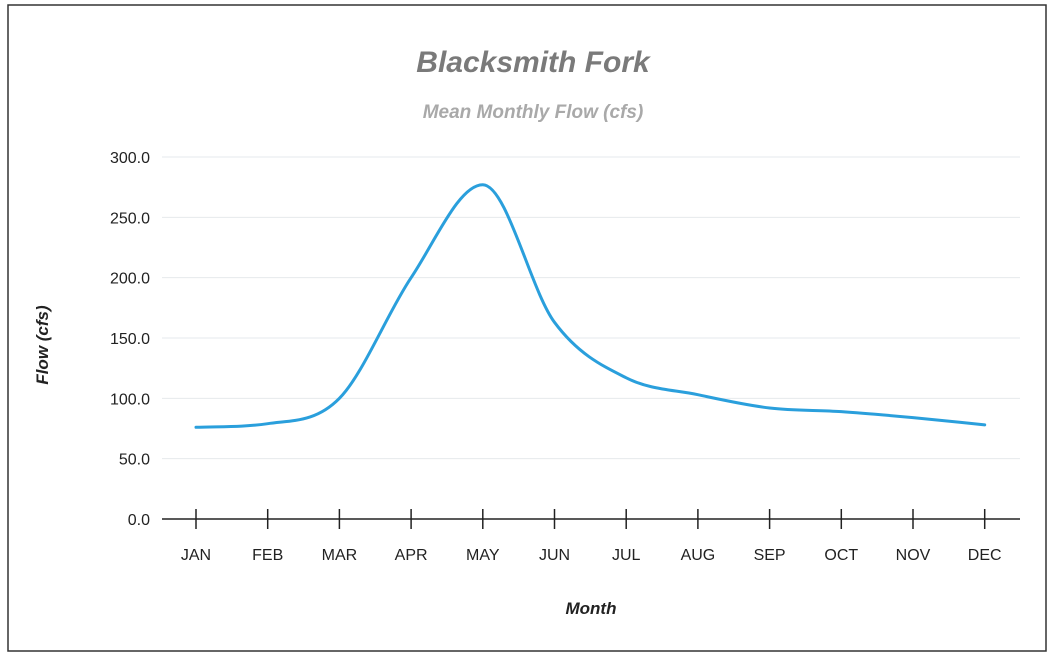 This screenshot has height=661, width=1052. Describe the element at coordinates (533, 112) in the screenshot. I see `chart-subtitle: Mean Monthly Flow (cfs)` at that location.